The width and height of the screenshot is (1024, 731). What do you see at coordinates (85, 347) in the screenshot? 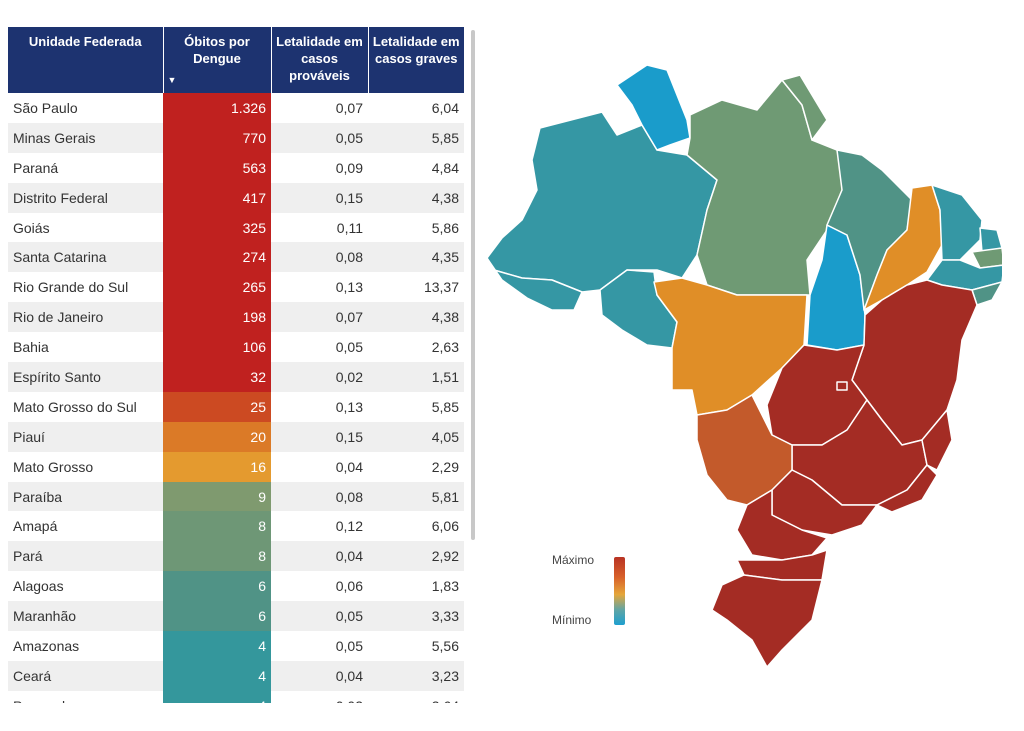
I see `cell-state: Bahia` at bounding box center [85, 347].